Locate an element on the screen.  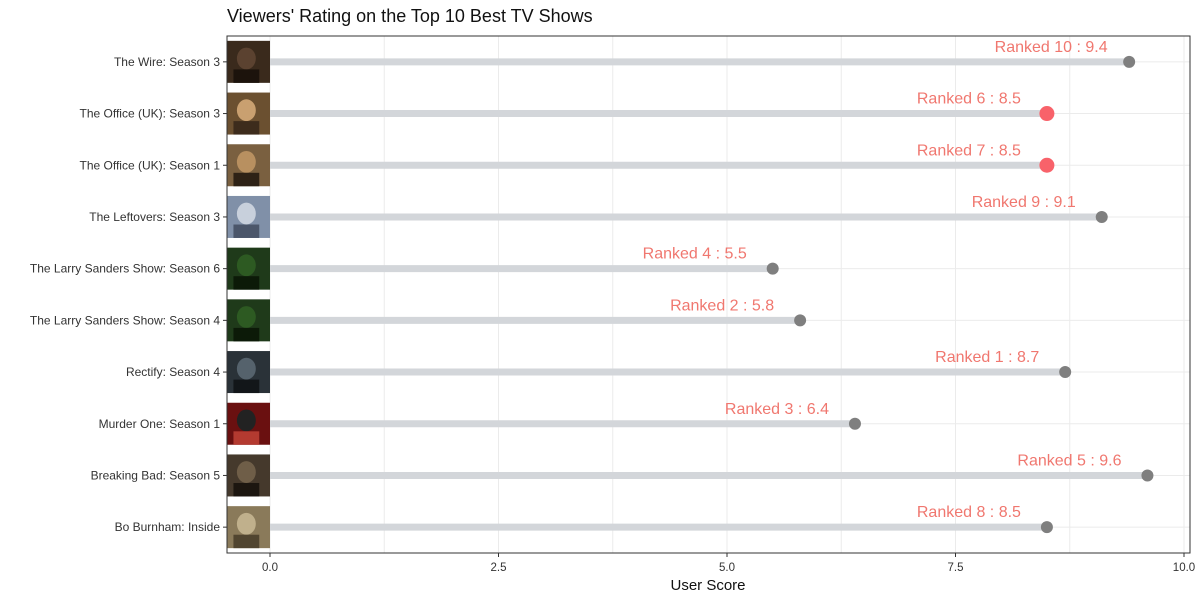
y-tick-label: The Office (UK): Season 1 is located at coordinates (149, 165).